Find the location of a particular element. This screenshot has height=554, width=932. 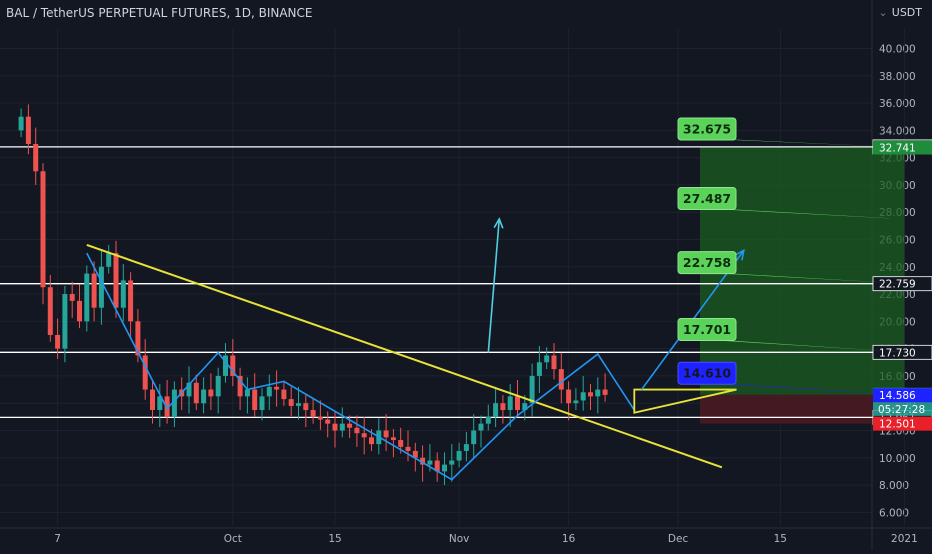

y-tick-label: 34.000 is located at coordinates (897, 131).